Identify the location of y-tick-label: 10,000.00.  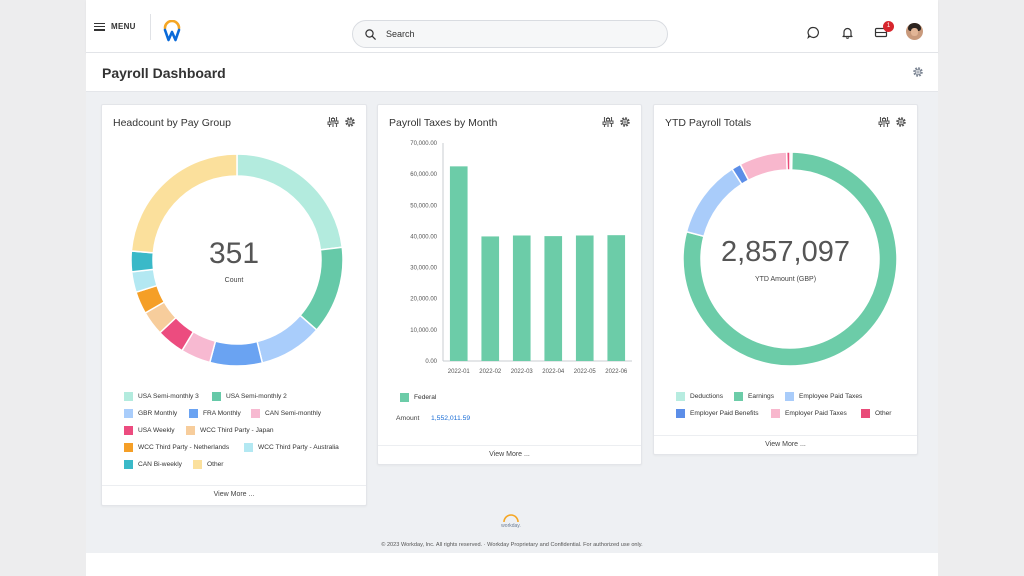
(423, 331).